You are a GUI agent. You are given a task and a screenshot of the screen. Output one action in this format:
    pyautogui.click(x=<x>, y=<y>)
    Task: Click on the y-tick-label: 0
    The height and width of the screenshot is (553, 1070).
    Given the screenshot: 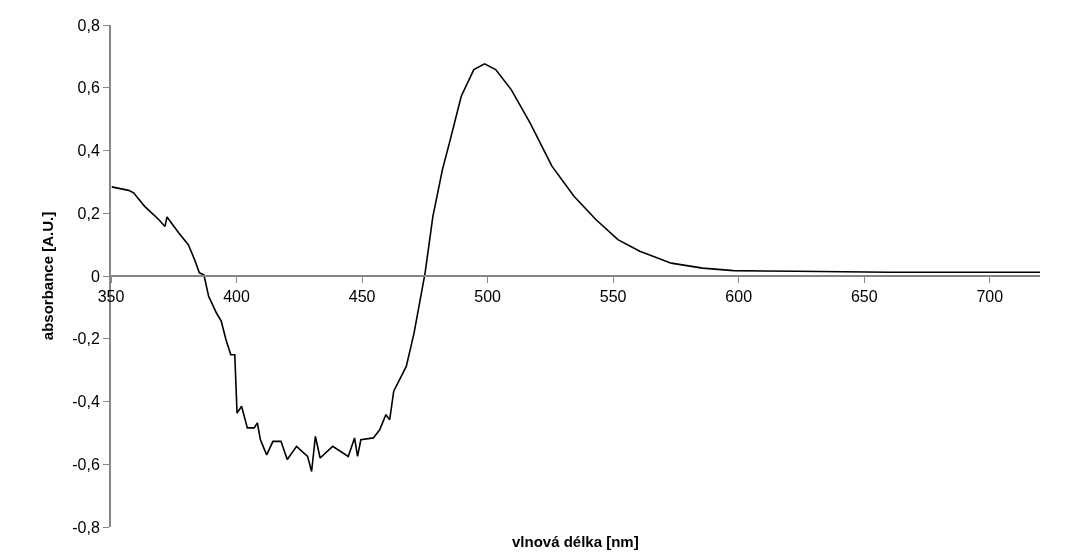 What is the action you would take?
    pyautogui.click(x=95, y=276)
    